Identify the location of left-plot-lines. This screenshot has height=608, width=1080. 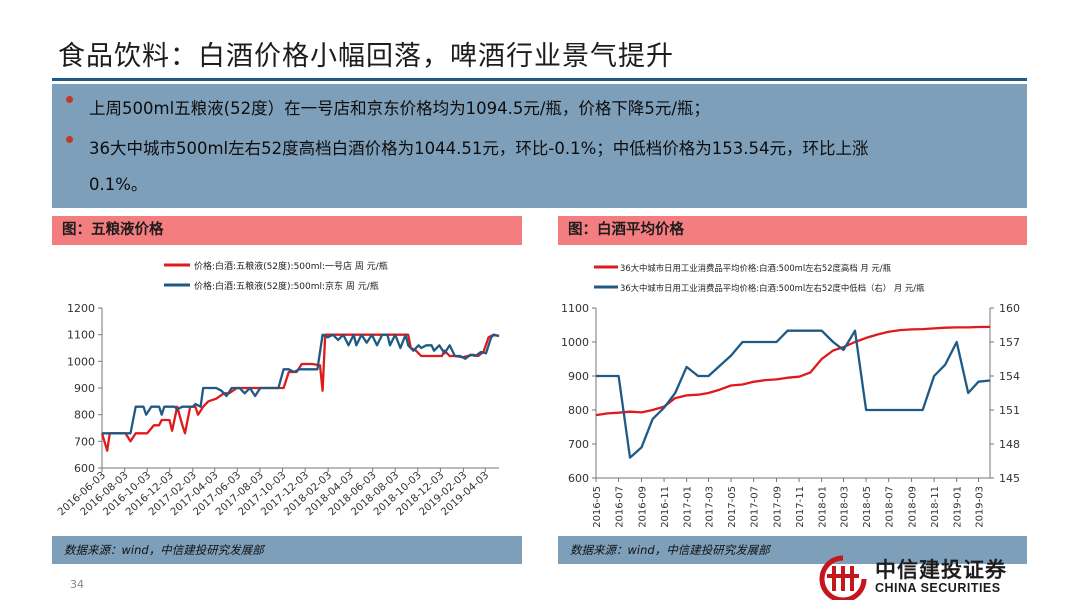
(300, 392).